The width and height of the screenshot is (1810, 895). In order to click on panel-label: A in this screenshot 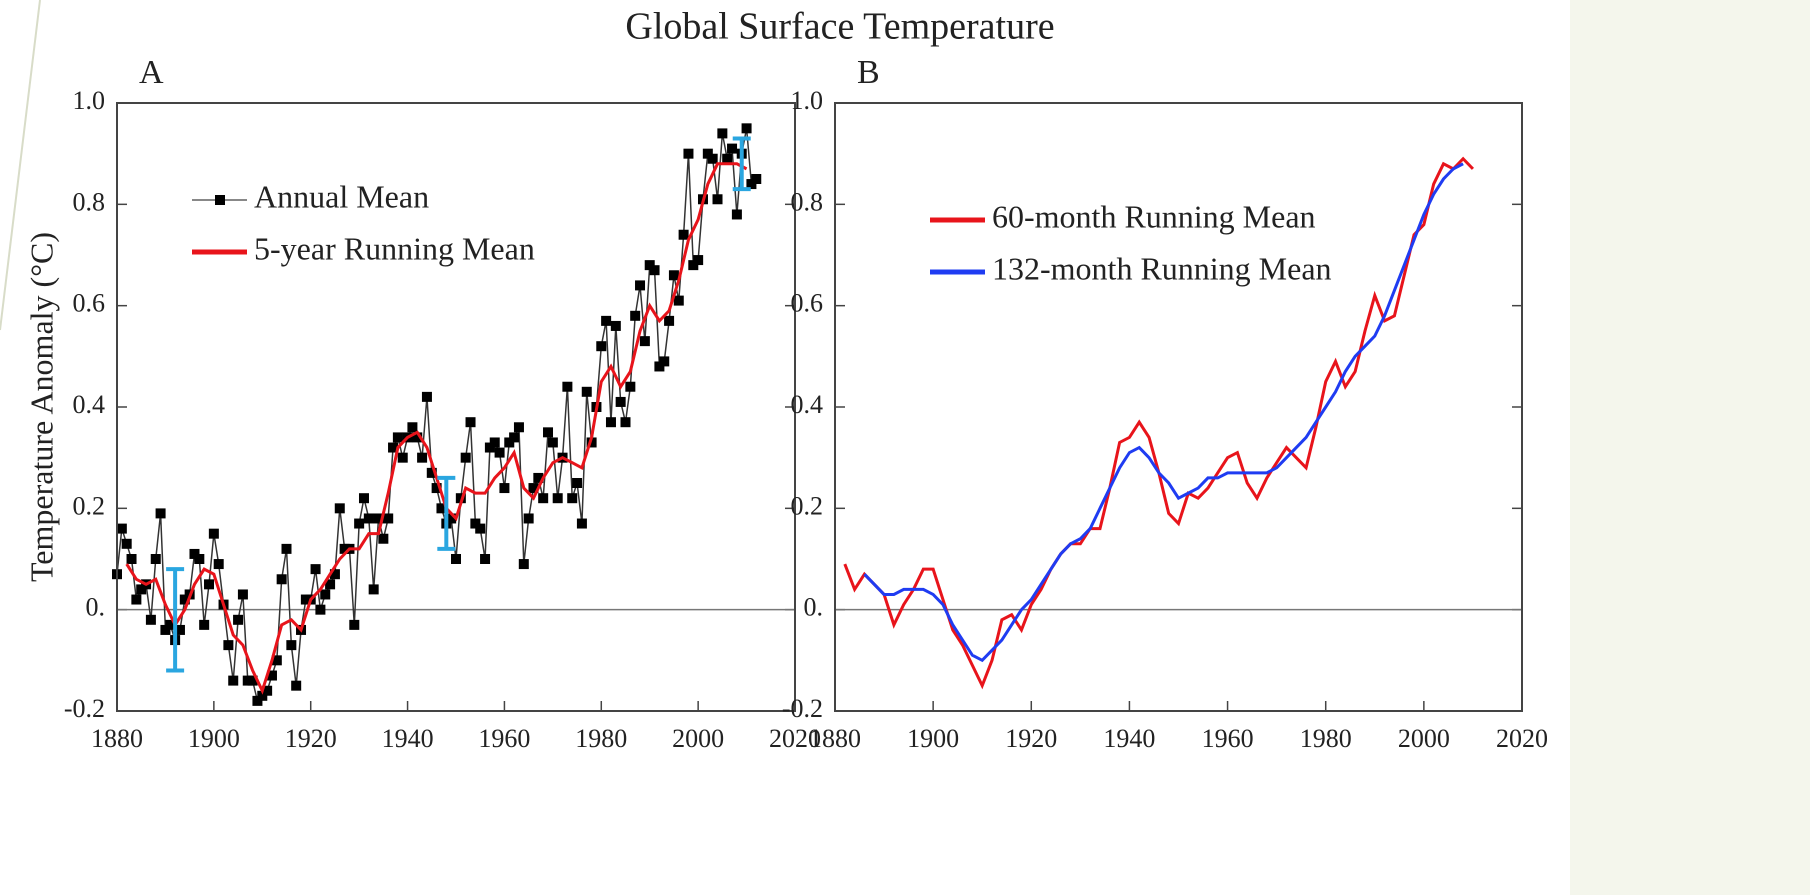, I will do `click(151, 72)`.